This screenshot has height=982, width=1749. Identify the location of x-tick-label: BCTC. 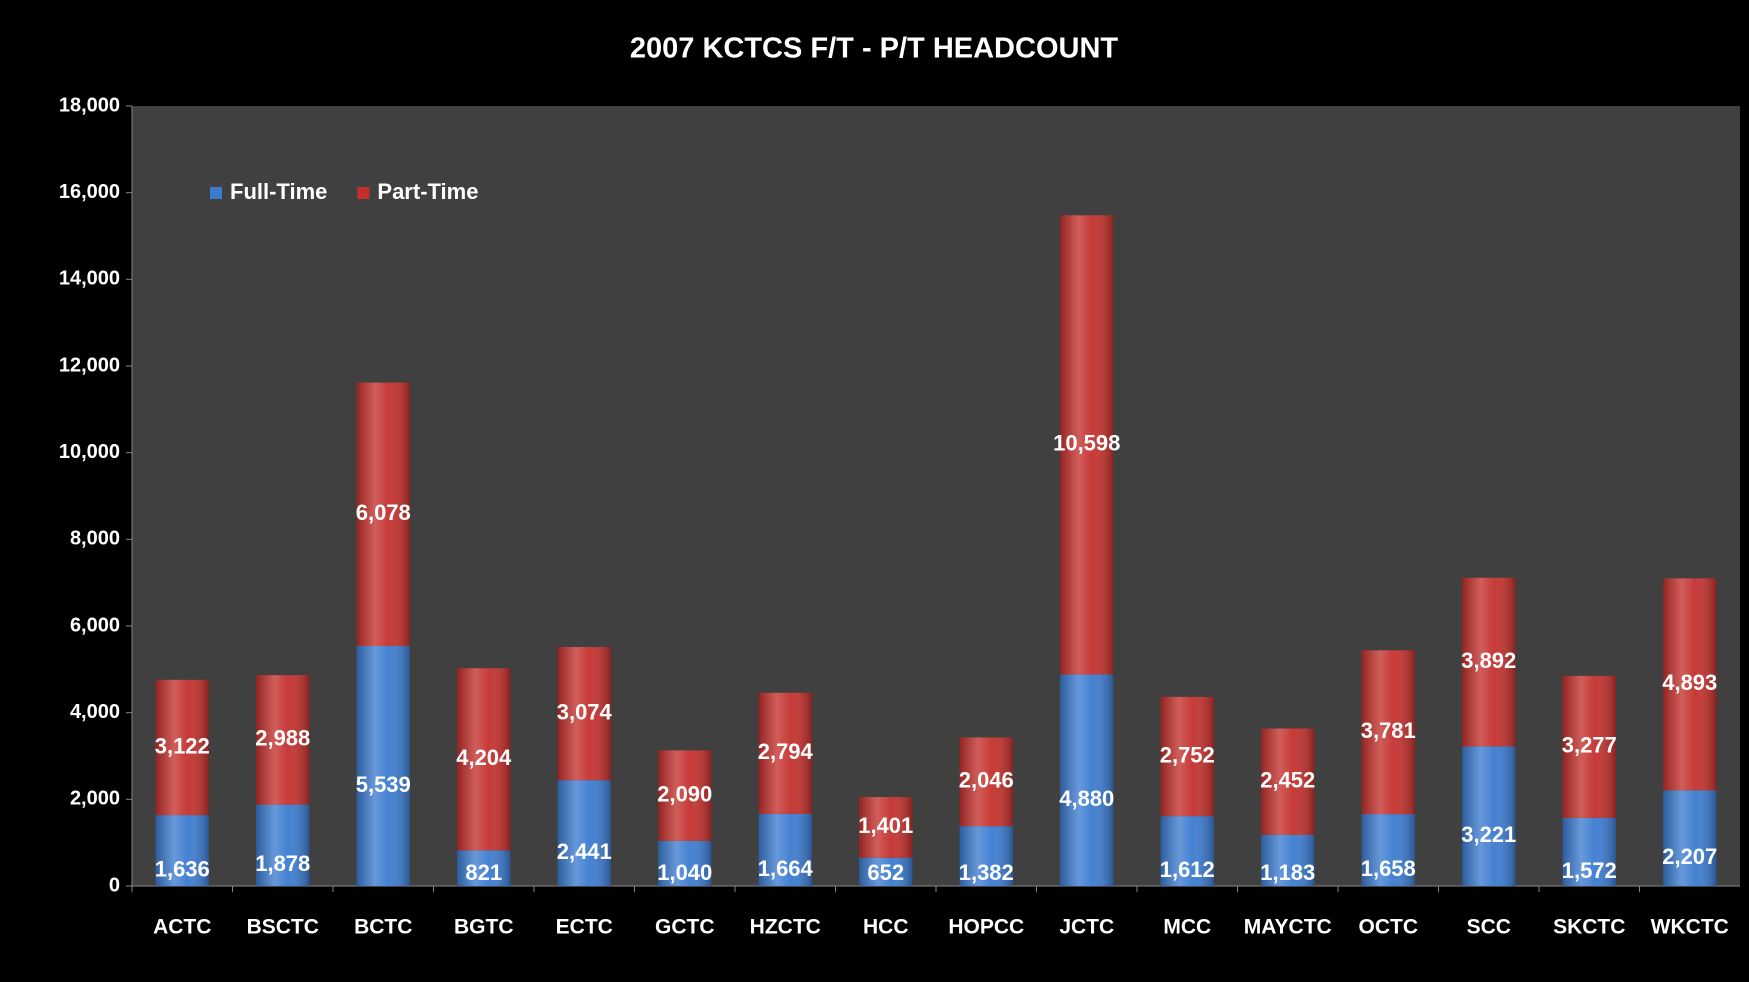
(383, 927).